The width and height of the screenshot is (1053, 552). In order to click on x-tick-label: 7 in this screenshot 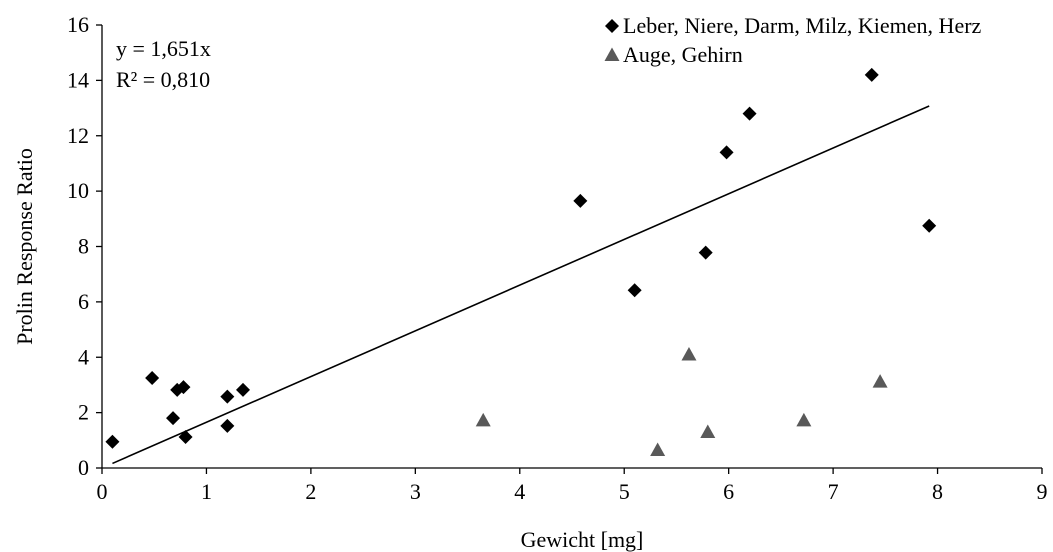, I will do `click(833, 491)`.